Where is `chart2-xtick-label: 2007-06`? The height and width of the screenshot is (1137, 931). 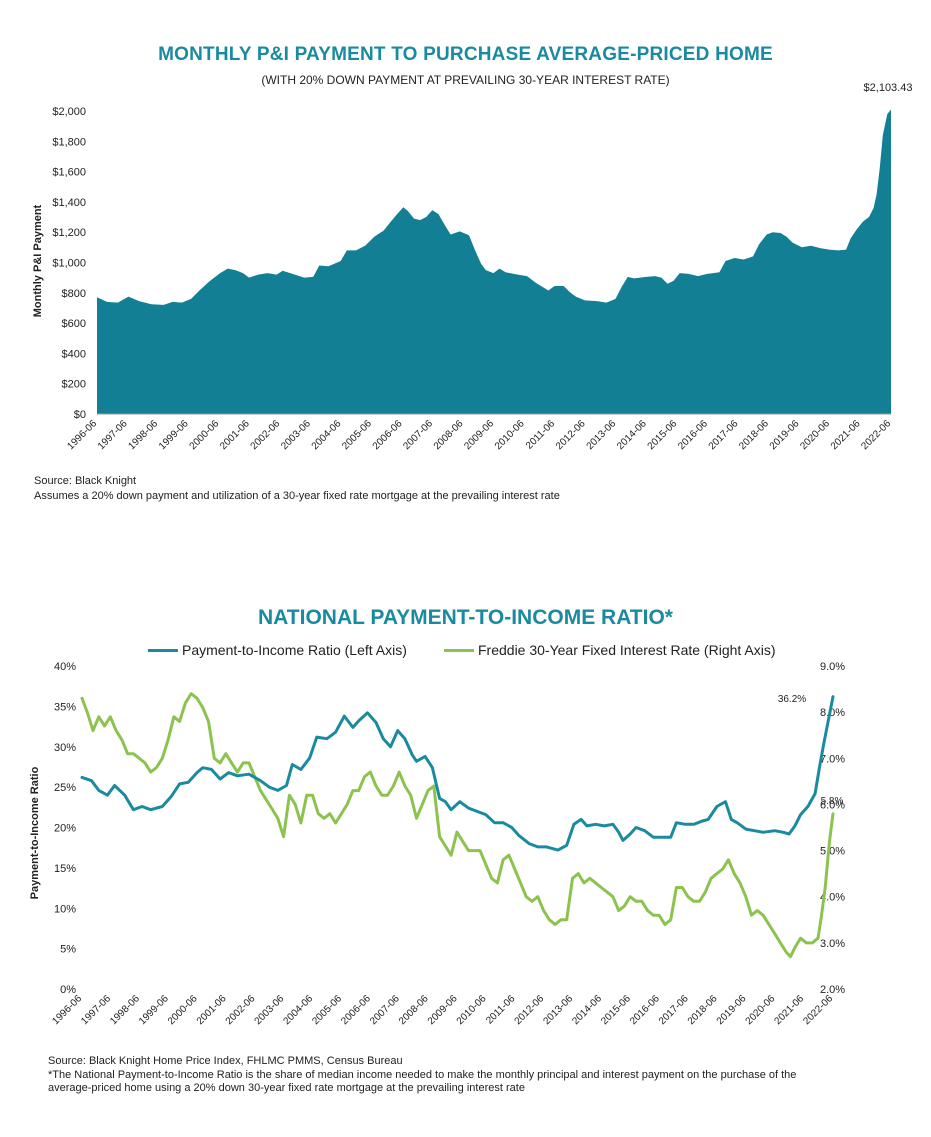
chart2-xtick-label: 2007-06 is located at coordinates (385, 1010).